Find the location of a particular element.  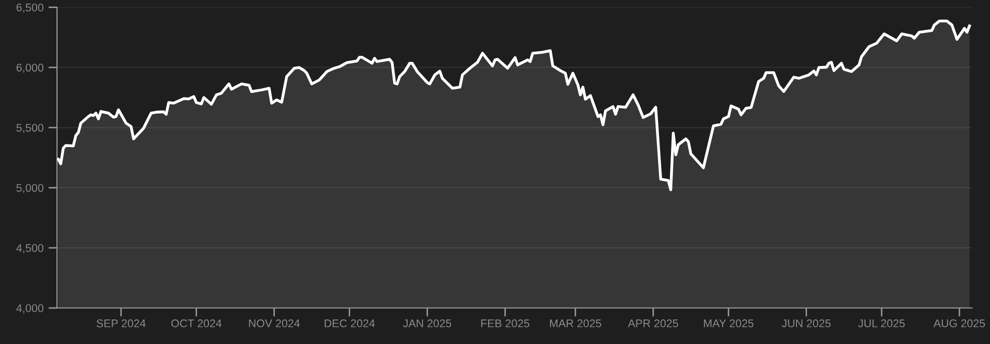

x-tick-label: MAR 2025 is located at coordinates (576, 323).